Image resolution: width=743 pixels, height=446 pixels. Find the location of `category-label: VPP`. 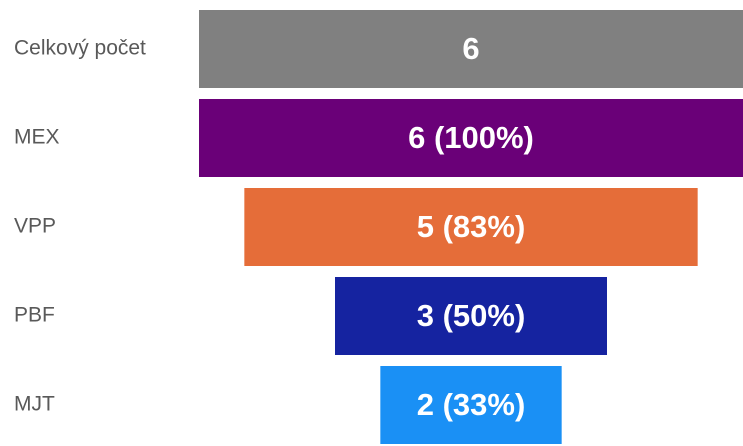

category-label: VPP is located at coordinates (35, 226).